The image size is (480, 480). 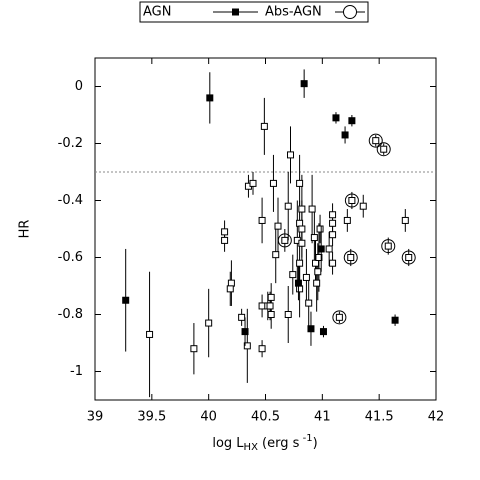 I want to click on x-axis-label-part: ), so click(x=315, y=443).